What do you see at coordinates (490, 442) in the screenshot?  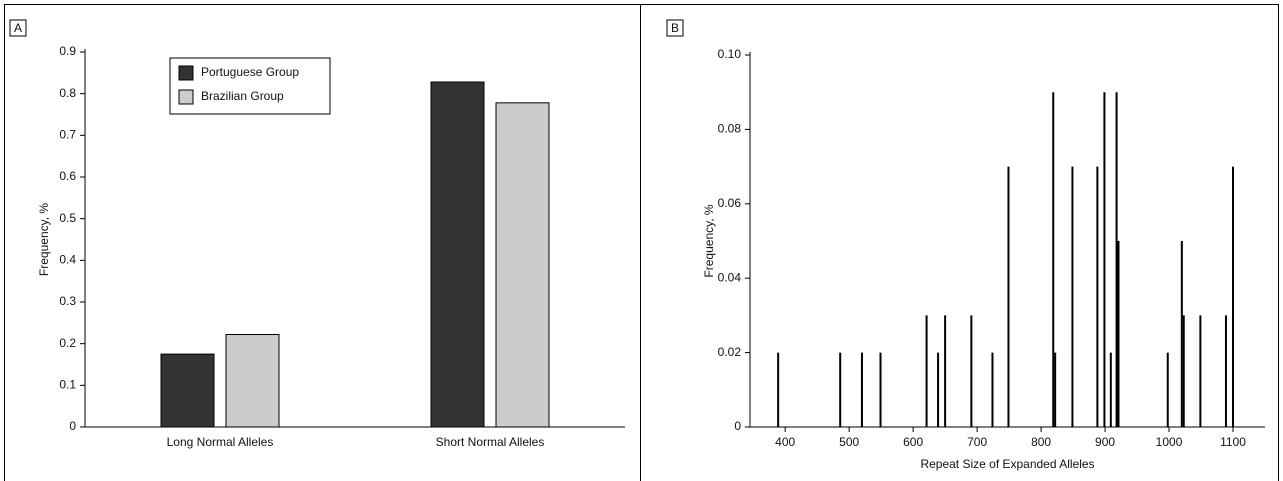 I see `x-tick-label: Short Normal Alleles` at bounding box center [490, 442].